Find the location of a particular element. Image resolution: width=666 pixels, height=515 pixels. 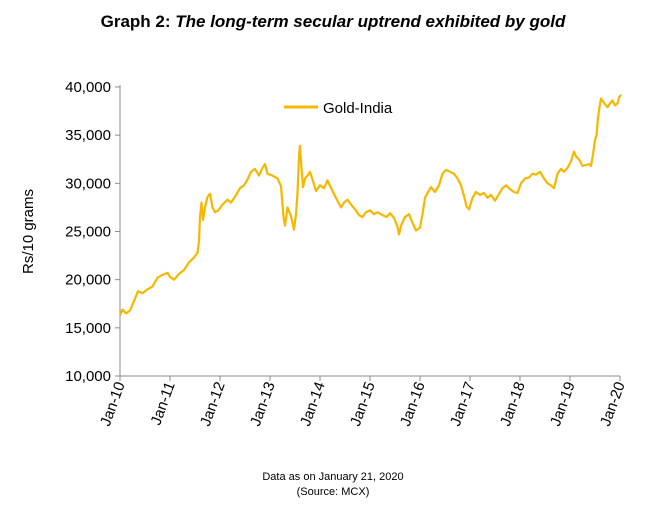

x-tick-label: Jan-18 is located at coordinates (513, 404).